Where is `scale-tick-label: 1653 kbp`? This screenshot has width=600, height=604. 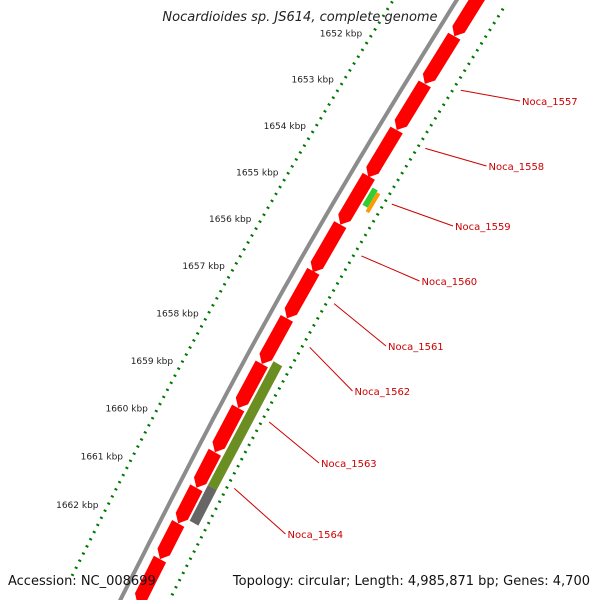
scale-tick-label: 1653 kbp is located at coordinates (312, 81).